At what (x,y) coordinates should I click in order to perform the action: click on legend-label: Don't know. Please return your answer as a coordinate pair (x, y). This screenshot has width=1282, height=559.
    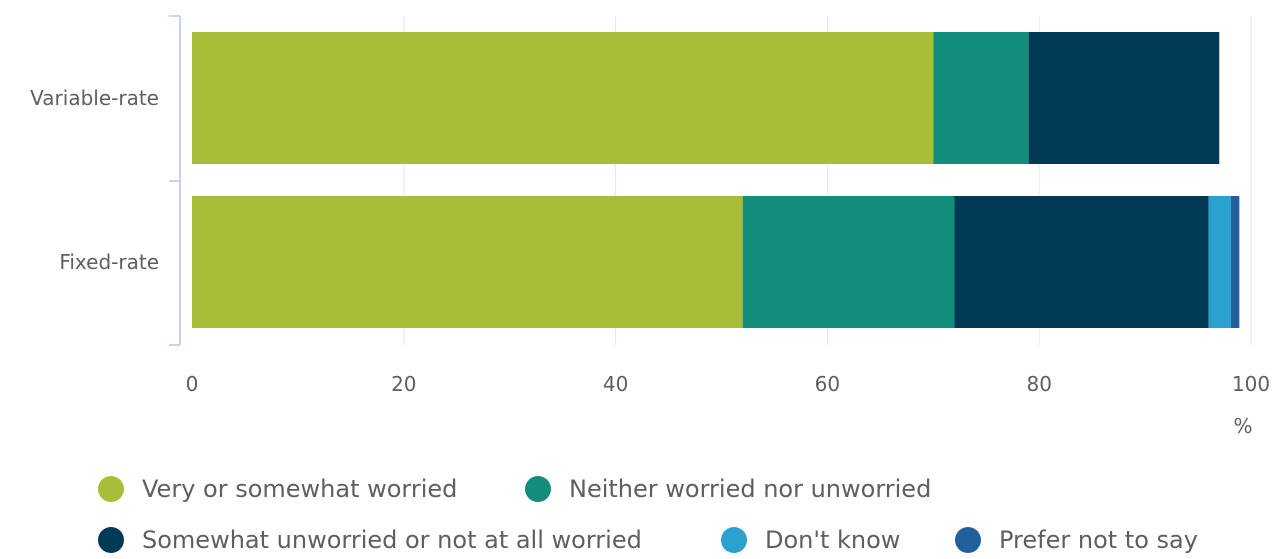
    Looking at the image, I should click on (832, 540).